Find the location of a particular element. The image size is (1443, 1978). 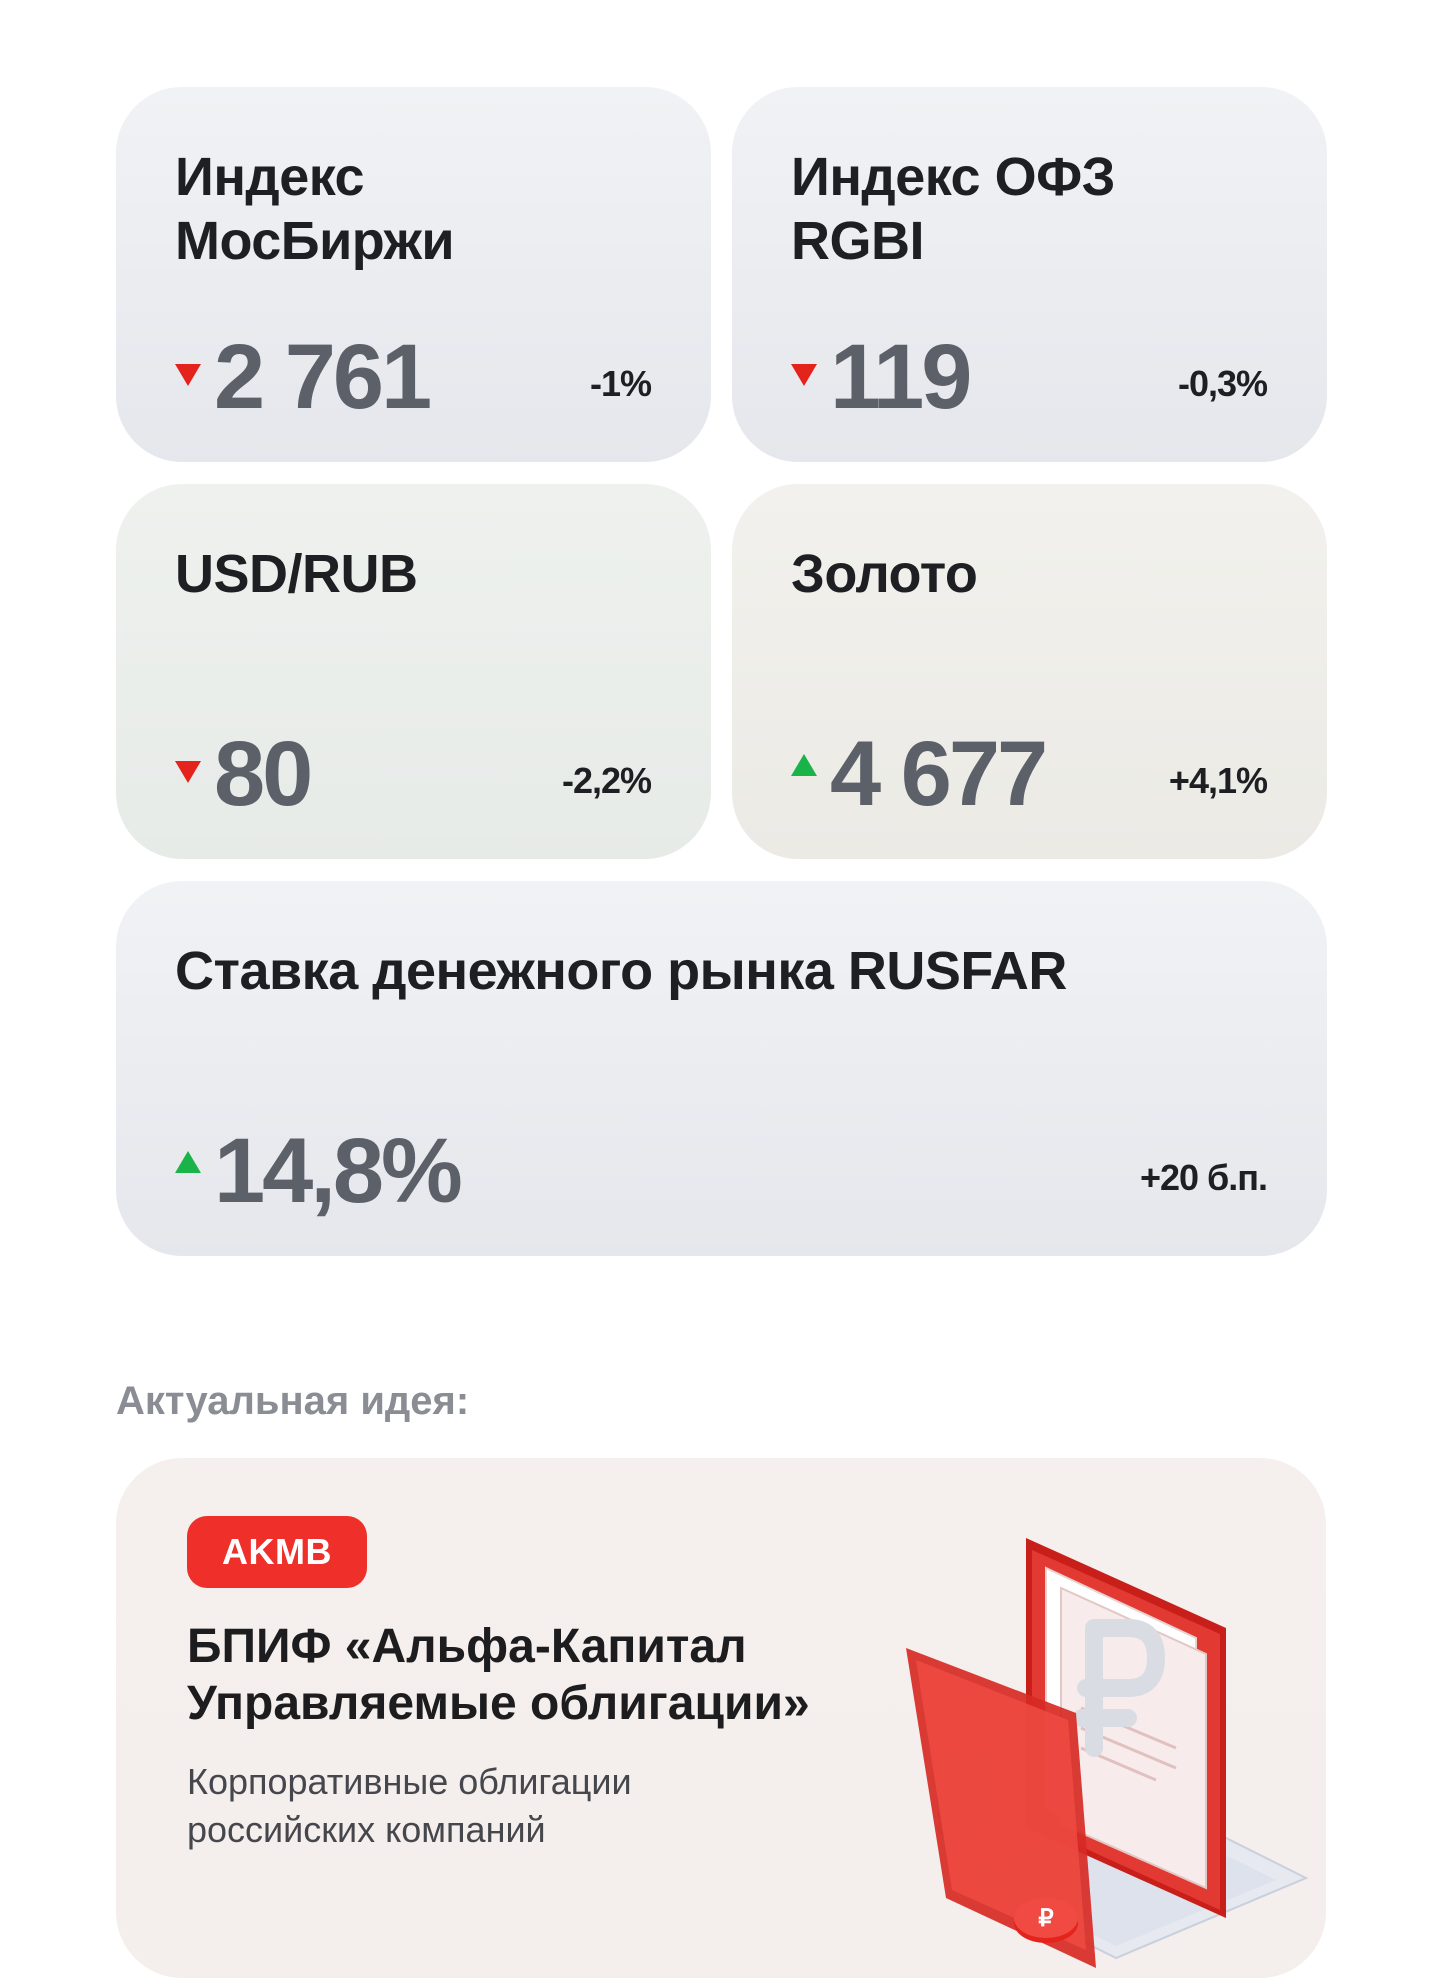

indicator-change: -0,3% is located at coordinates (1222, 383).